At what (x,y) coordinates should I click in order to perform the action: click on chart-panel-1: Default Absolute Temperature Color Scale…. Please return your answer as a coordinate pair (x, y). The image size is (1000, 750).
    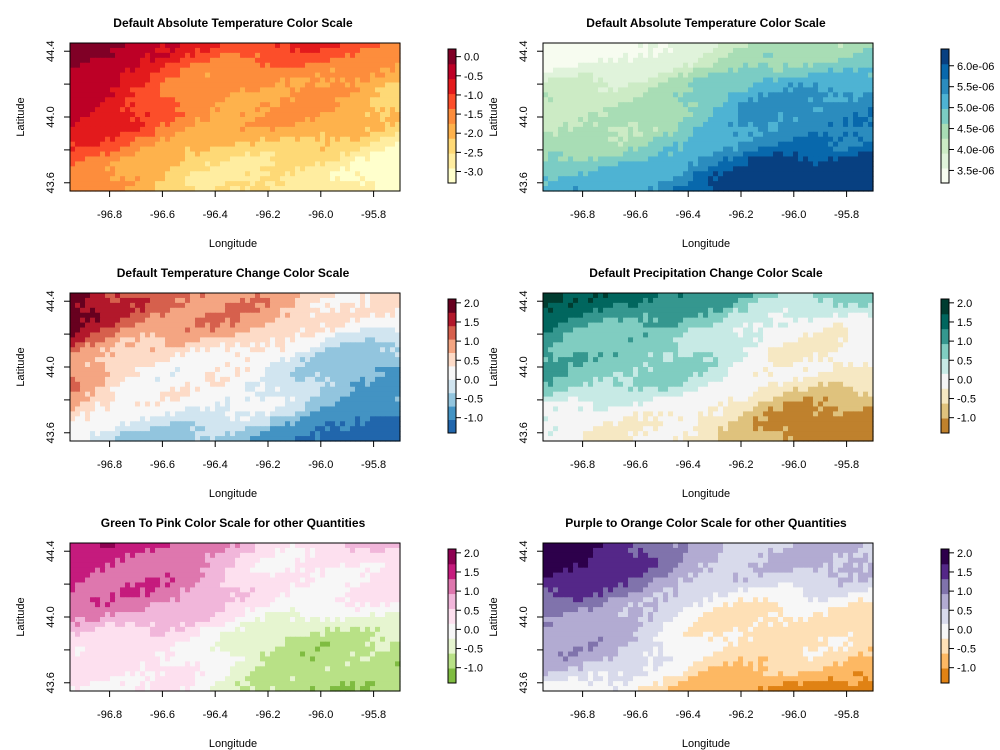
    Looking at the image, I should click on (249, 133).